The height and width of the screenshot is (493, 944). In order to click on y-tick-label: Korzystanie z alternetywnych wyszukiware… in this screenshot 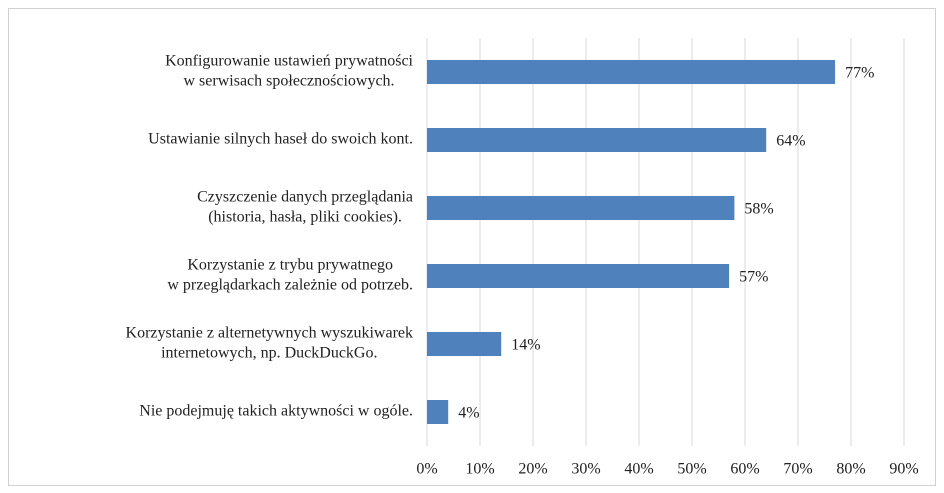, I will do `click(269, 333)`.